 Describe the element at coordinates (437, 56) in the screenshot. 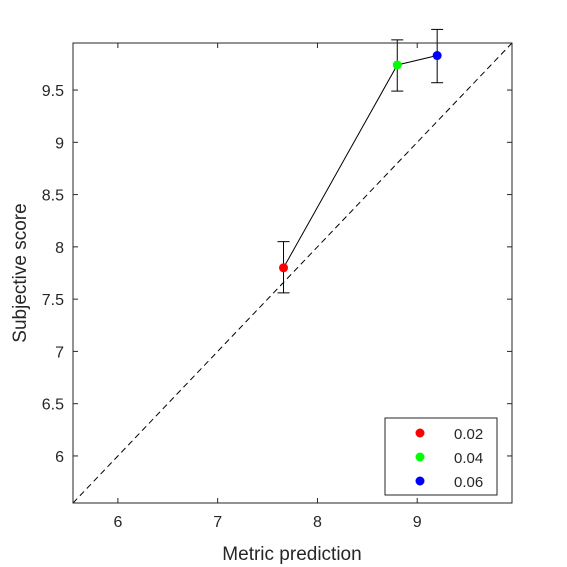

I see `data-point-0.06` at that location.